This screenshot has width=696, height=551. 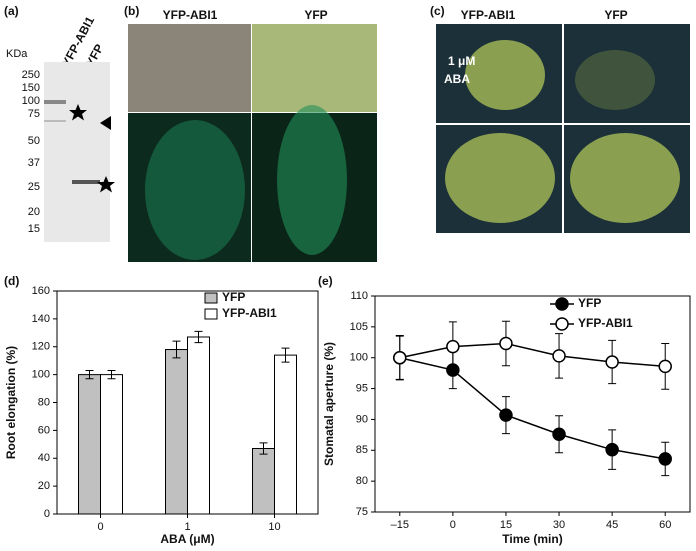 What do you see at coordinates (362, 450) in the screenshot?
I see `y-tick-label: 85` at bounding box center [362, 450].